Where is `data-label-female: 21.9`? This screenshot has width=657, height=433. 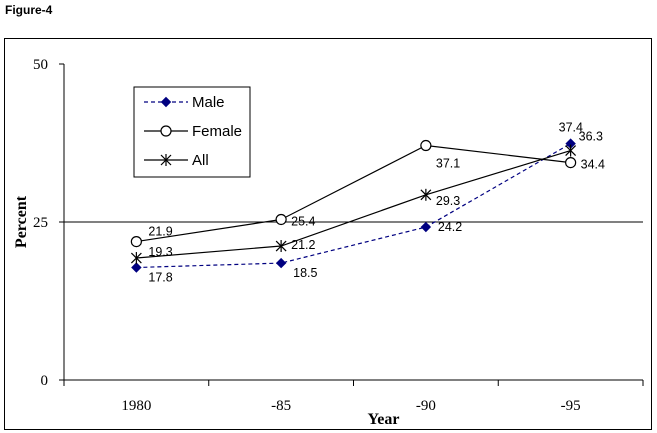 data-label-female: 21.9 is located at coordinates (160, 232).